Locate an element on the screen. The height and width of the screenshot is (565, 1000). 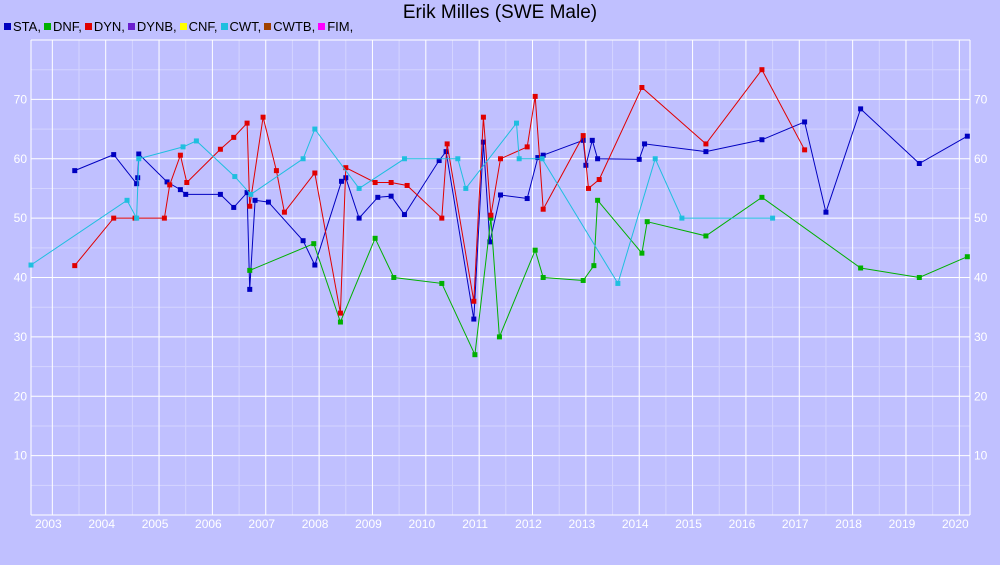
x-tick-label: 2019 is located at coordinates (902, 524).